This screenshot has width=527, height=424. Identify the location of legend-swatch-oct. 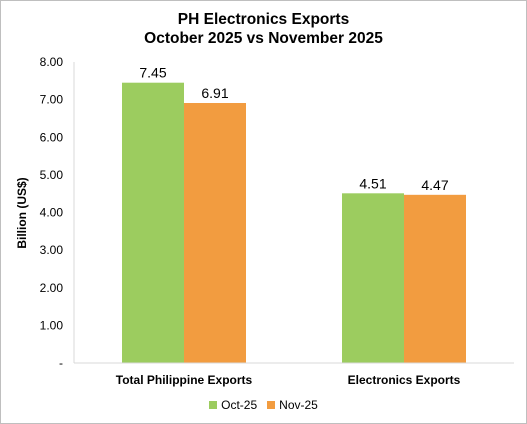
(213, 405).